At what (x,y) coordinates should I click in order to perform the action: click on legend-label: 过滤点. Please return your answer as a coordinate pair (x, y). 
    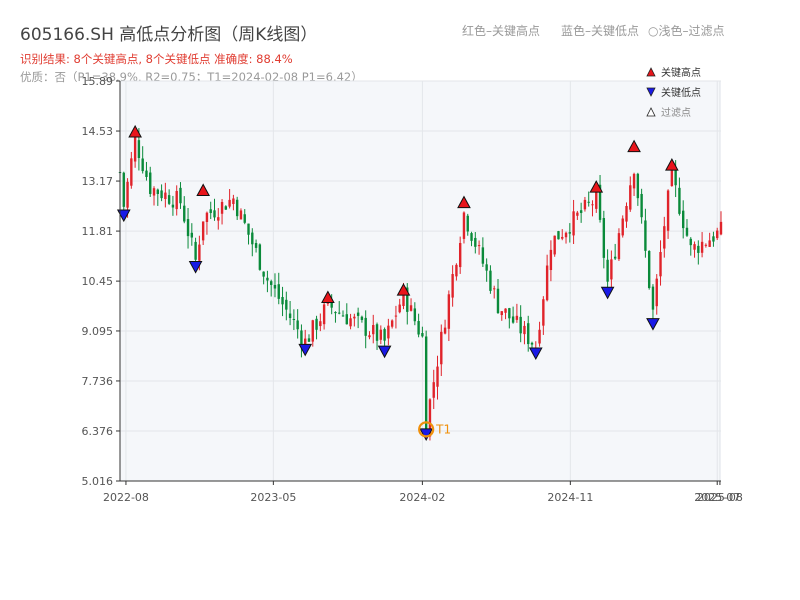
    Looking at the image, I should click on (676, 112).